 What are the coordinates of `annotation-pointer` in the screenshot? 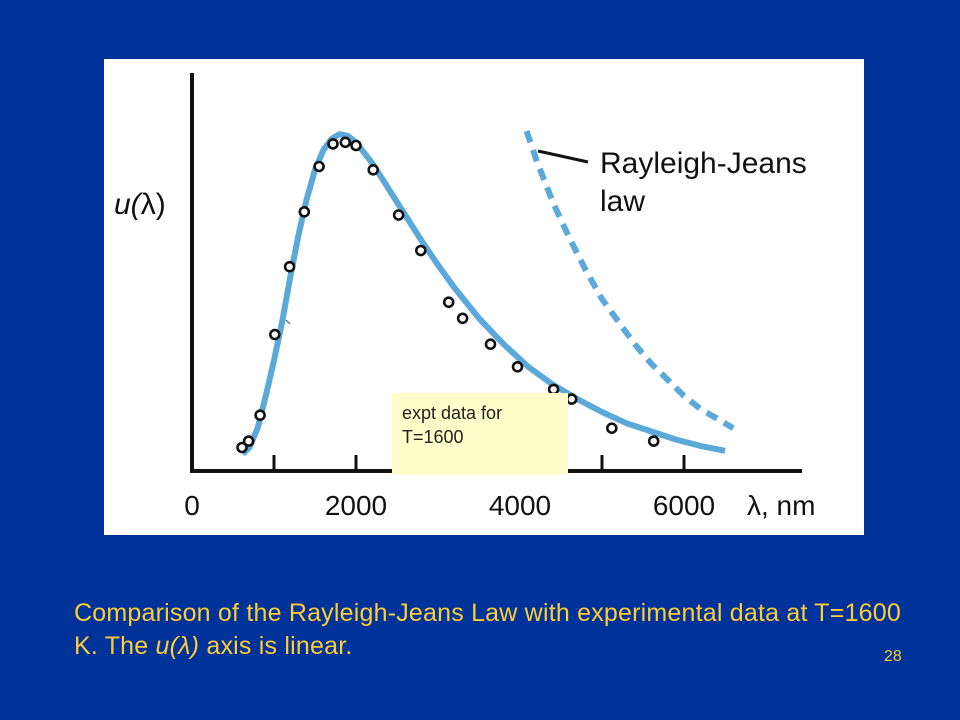 It's located at (288, 322).